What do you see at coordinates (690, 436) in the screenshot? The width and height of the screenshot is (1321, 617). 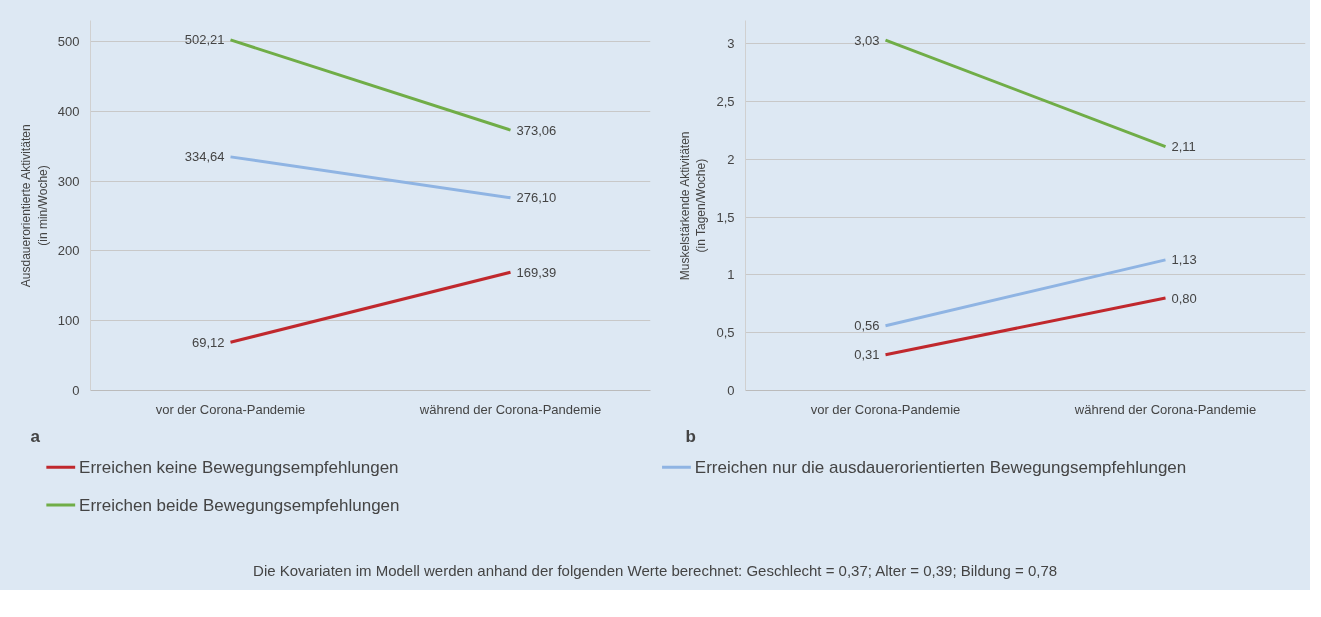 I see `text: b` at bounding box center [690, 436].